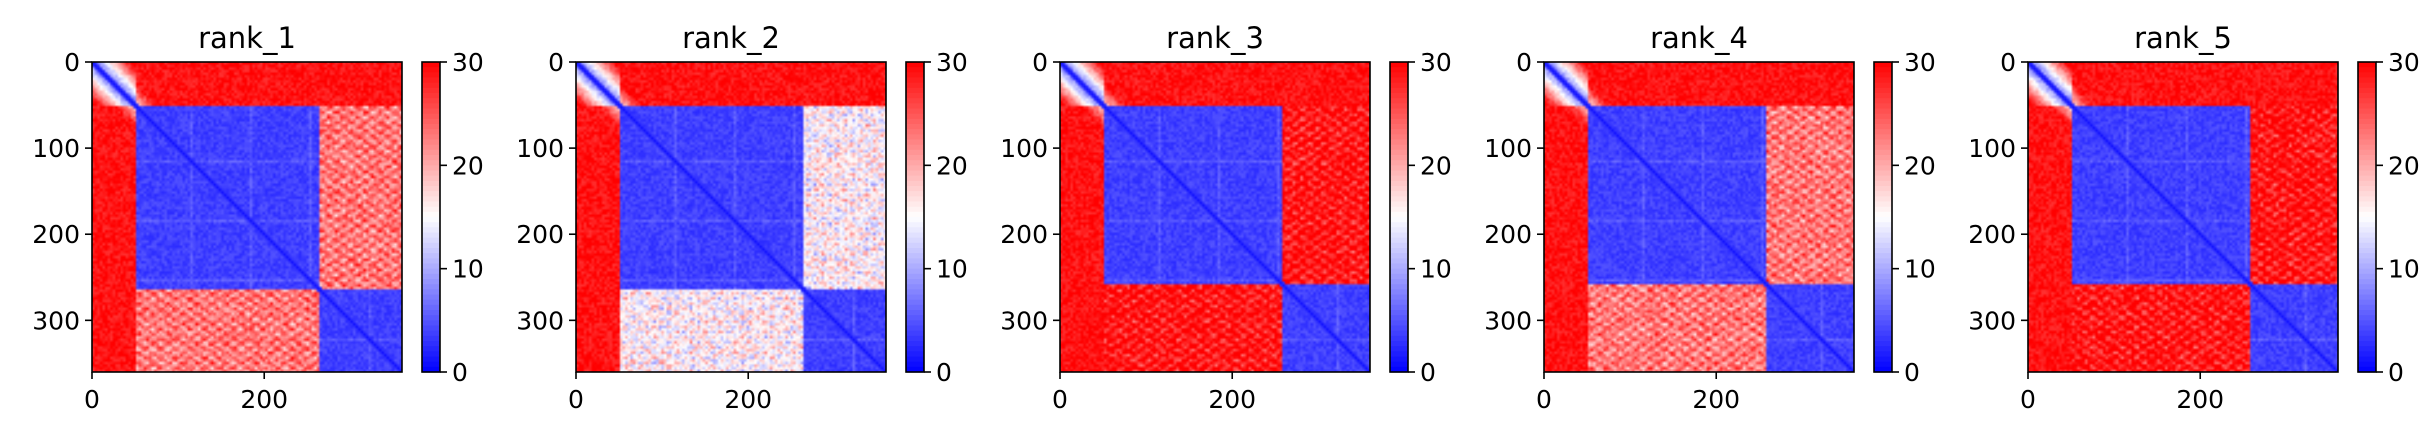 This screenshot has height=438, width=2435. I want to click on y-tick-label: 200, so click(1508, 234).